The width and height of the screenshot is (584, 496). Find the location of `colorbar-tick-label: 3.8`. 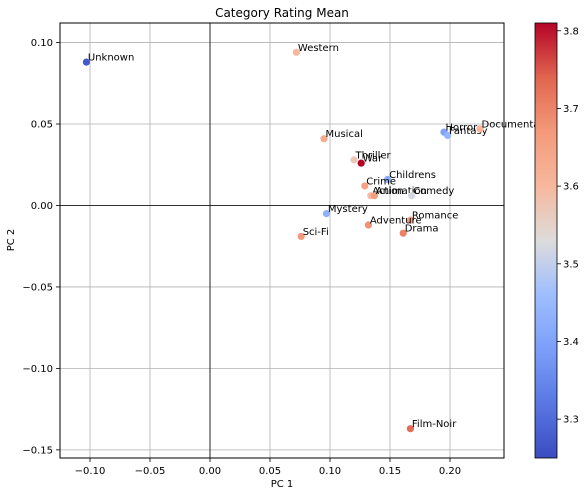

colorbar-tick-label: 3.8 is located at coordinates (571, 31).